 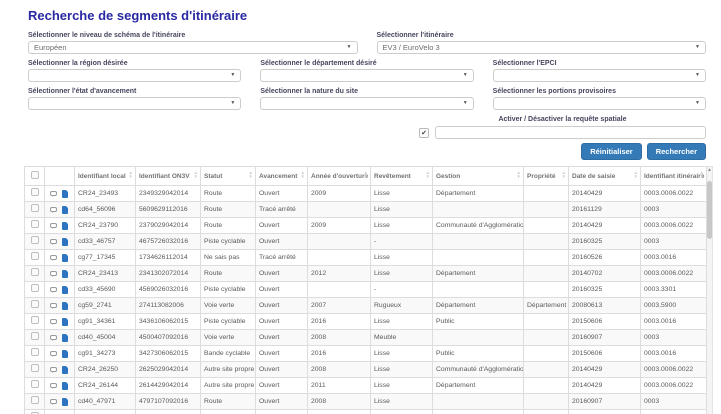 What do you see at coordinates (604, 176) in the screenshot?
I see `column-header: Date de saisie ▲ ▼` at bounding box center [604, 176].